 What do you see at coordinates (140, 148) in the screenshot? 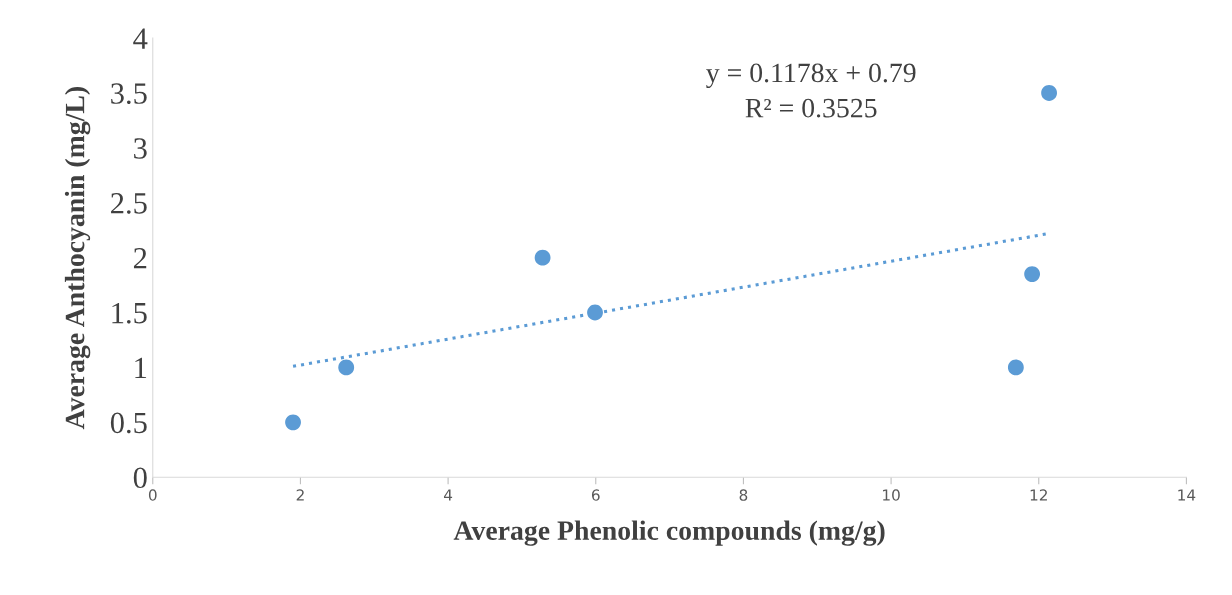
I see `y-tick-label: 3` at bounding box center [140, 148].